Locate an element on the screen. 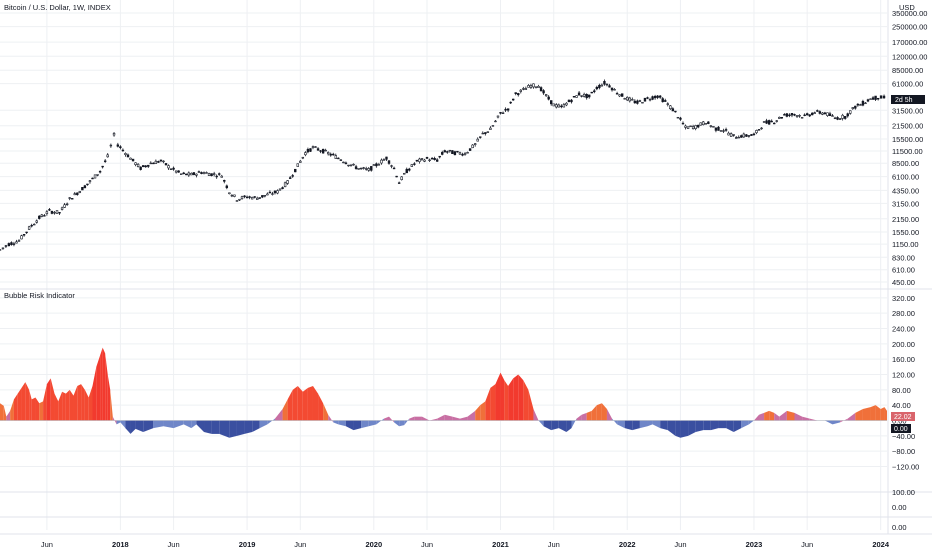 Image resolution: width=932 pixels, height=550 pixels. symbol-title: Bitcoin / U.S. Dollar, 1W, INDEX is located at coordinates (57, 7).